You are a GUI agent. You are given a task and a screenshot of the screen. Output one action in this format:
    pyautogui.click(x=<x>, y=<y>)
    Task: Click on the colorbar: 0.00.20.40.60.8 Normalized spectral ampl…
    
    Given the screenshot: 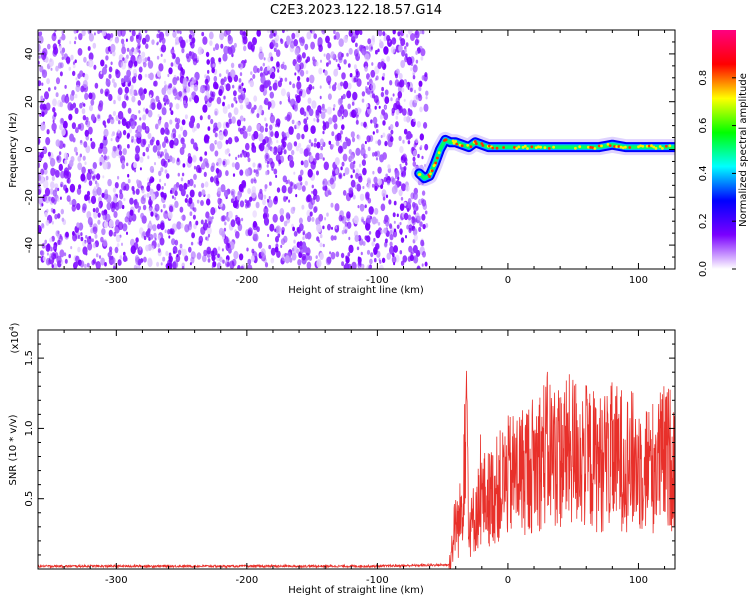 What is the action you would take?
    pyautogui.click(x=723, y=153)
    